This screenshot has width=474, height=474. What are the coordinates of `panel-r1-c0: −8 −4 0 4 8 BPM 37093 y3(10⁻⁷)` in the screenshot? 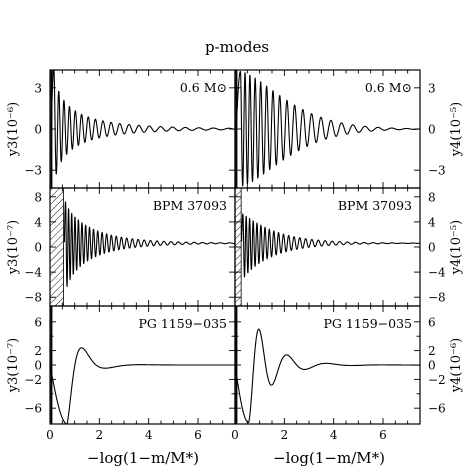 It's located at (121, 247).